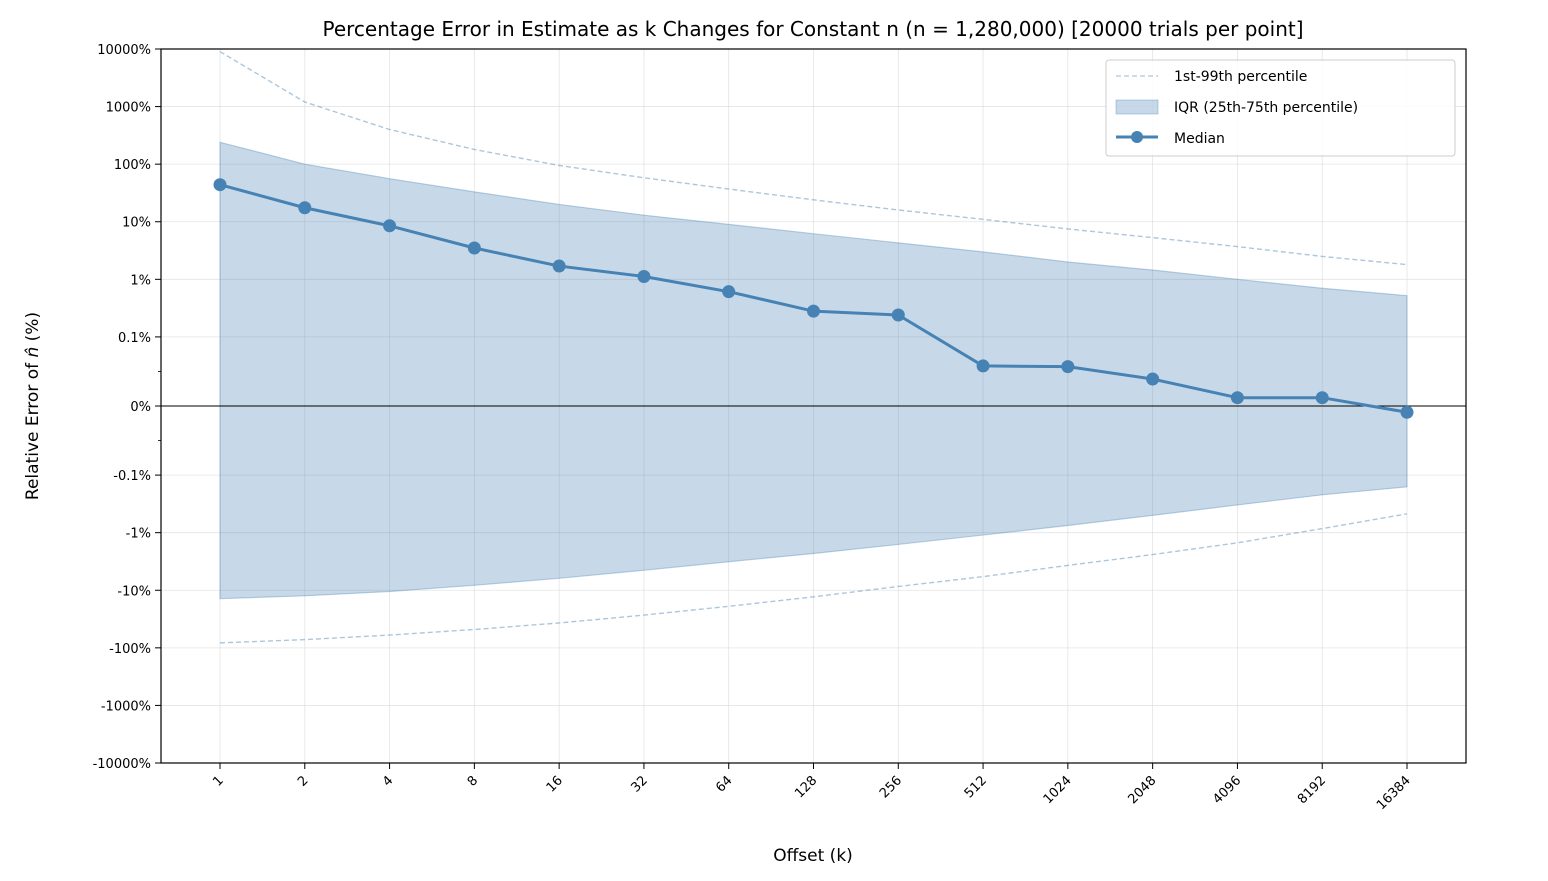 Image resolution: width=1548 pixels, height=881 pixels. I want to click on y-tick-label: 1%, so click(140, 280).